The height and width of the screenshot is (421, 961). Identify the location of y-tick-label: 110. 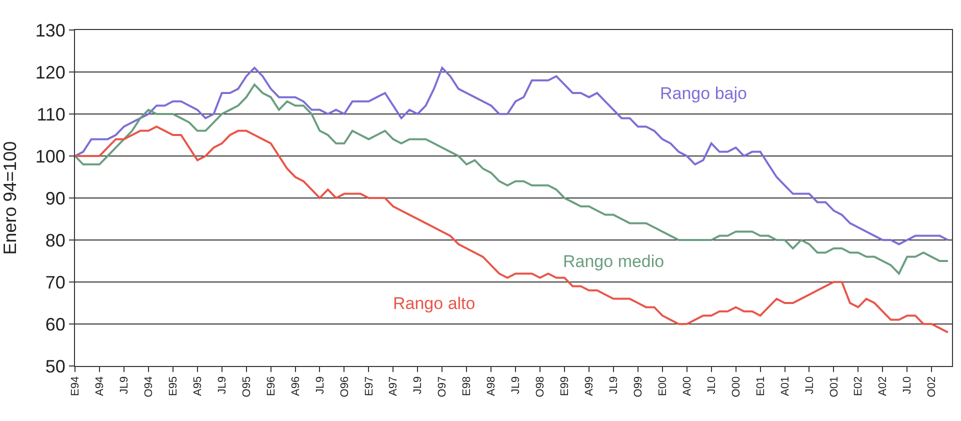
(51, 114).